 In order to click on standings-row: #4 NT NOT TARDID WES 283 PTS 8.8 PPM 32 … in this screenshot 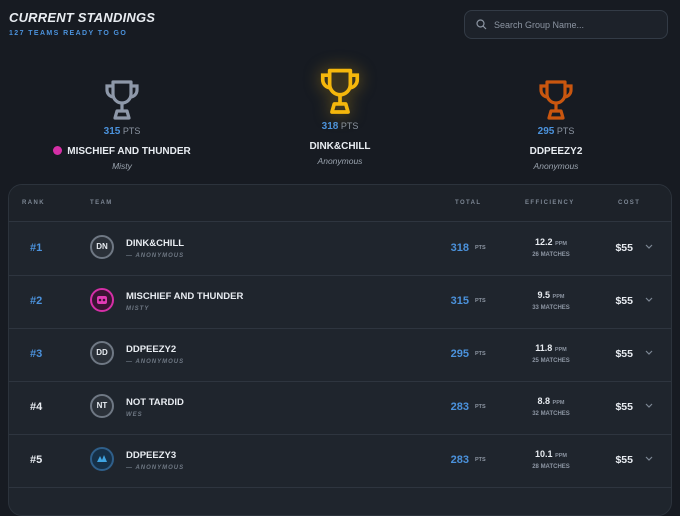, I will do `click(340, 408)`.